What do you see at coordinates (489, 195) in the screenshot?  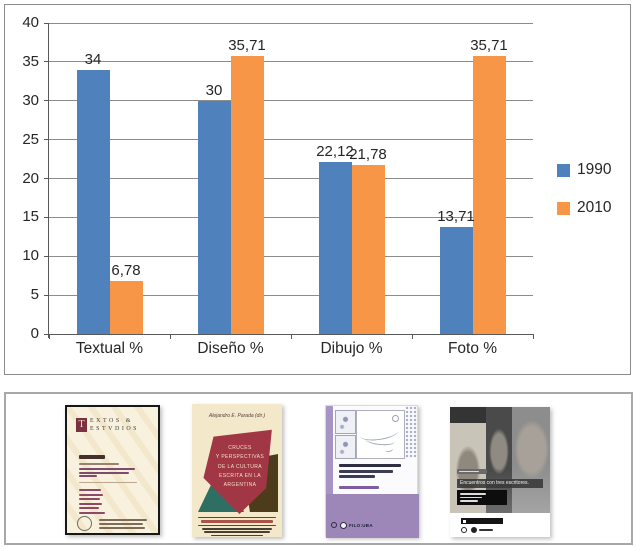 I see `bar-2010-Foto %` at bounding box center [489, 195].